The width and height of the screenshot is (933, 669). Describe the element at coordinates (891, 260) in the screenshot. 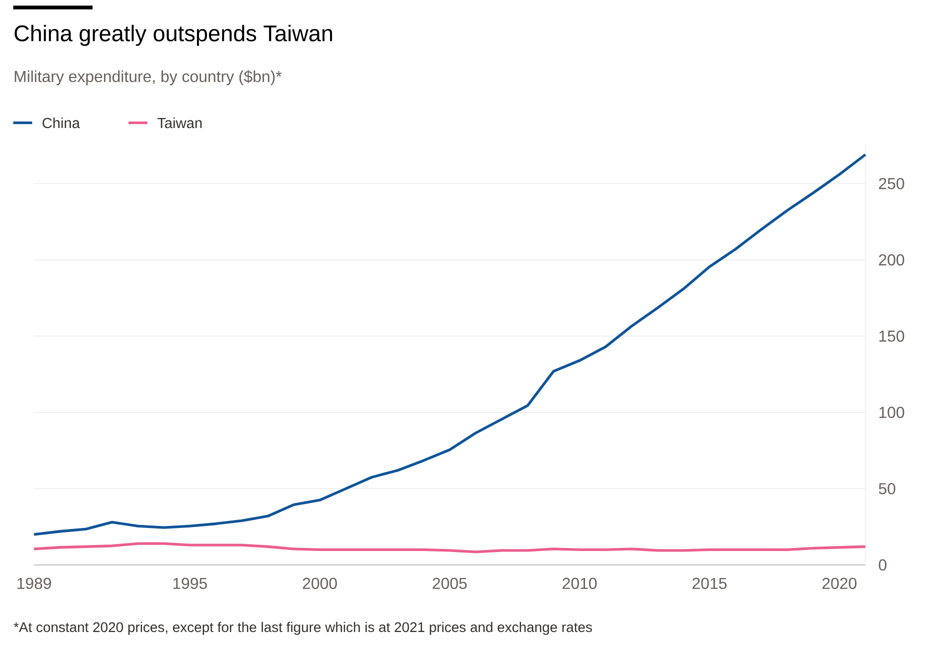

I see `y-tick-label: 200` at that location.